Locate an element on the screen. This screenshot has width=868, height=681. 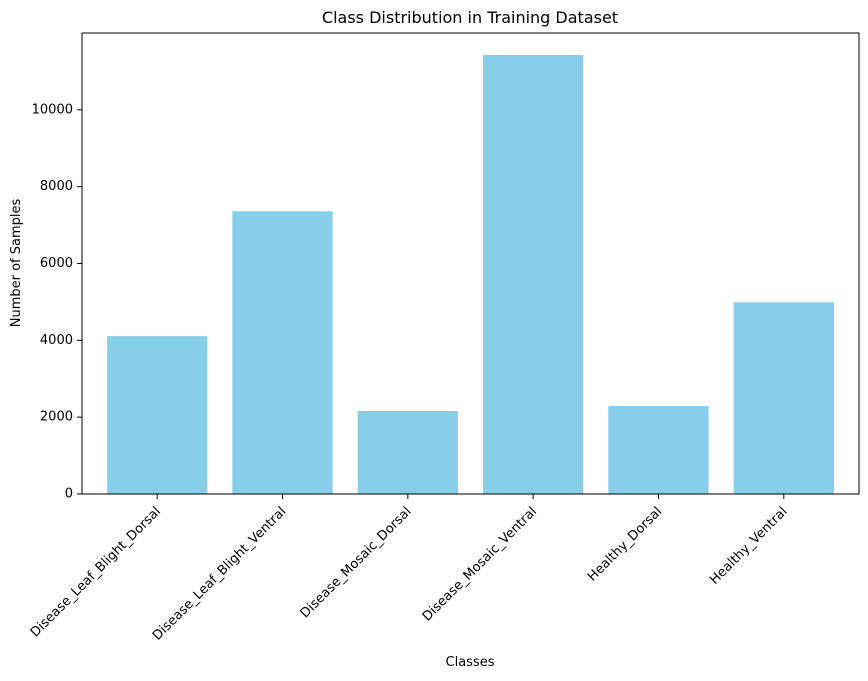
y-axis: 0 2000 4000 6000 8000 10000 is located at coordinates (57, 302).